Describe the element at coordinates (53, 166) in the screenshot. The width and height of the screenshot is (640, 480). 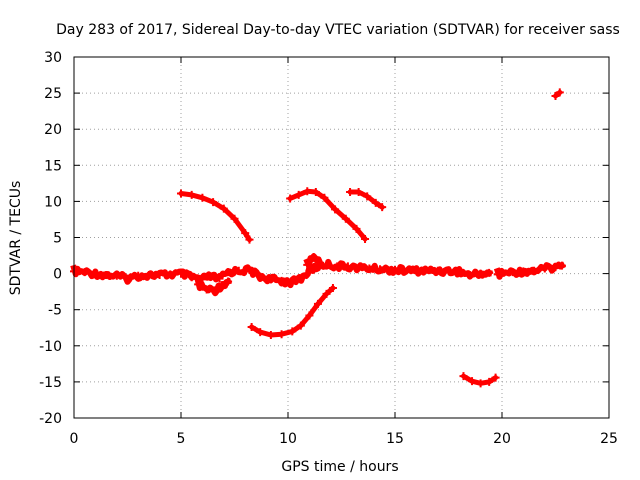
I see `y-tick-label: 15` at that location.